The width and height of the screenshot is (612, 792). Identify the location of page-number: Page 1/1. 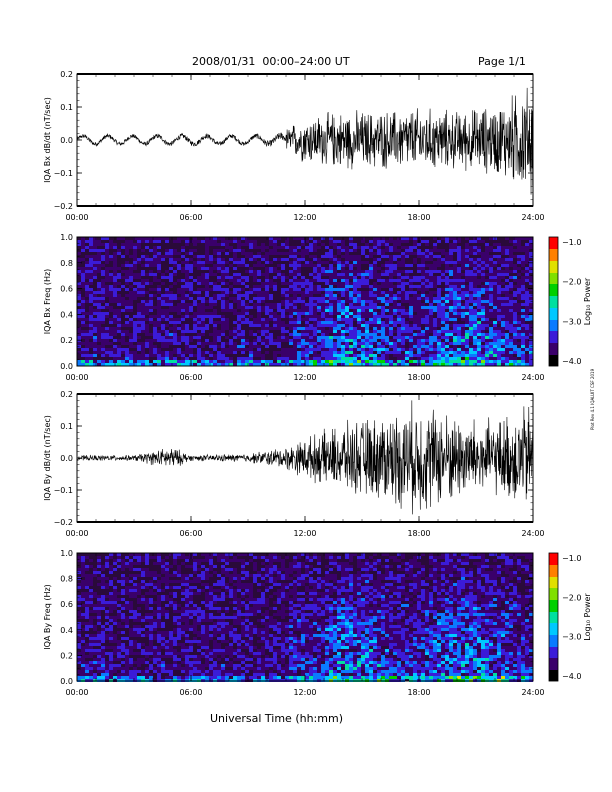
(502, 61).